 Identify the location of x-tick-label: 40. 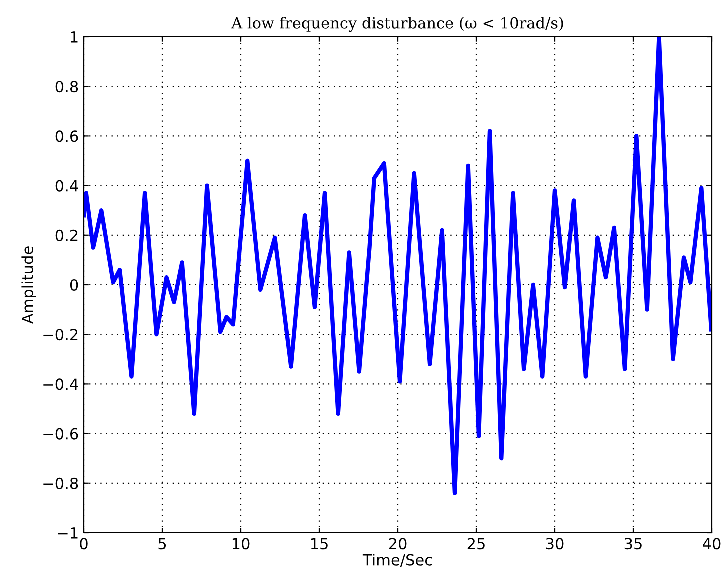
(712, 544).